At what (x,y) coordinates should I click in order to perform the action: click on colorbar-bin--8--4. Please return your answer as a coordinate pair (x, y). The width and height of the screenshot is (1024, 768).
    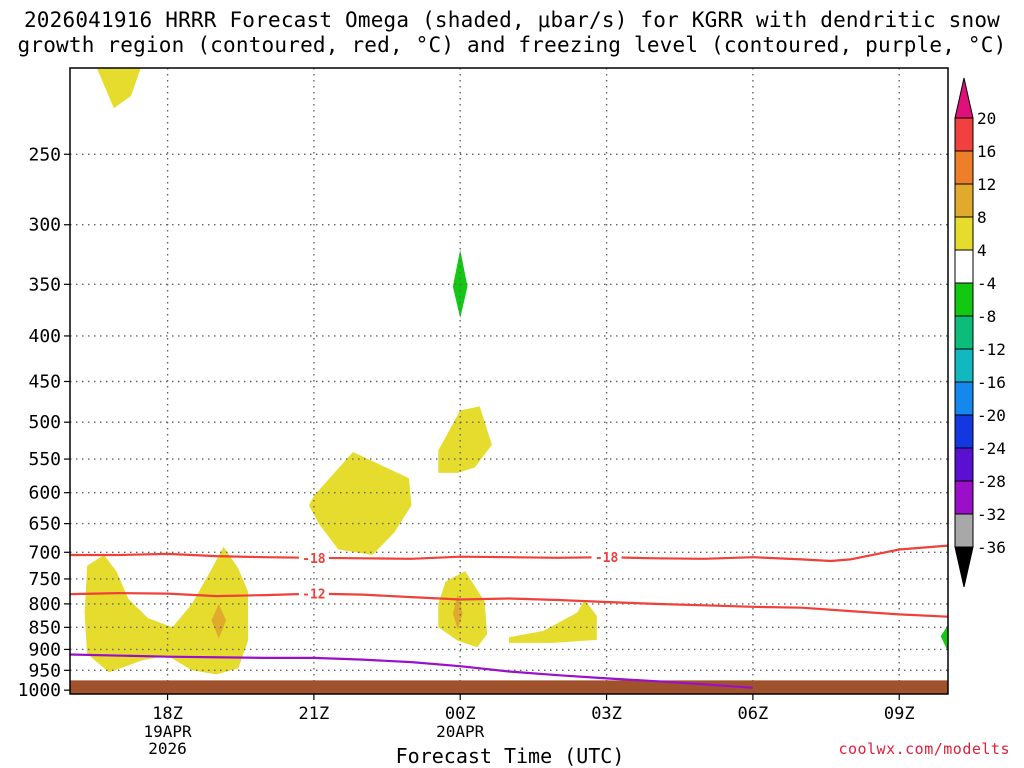
    Looking at the image, I should click on (964, 299).